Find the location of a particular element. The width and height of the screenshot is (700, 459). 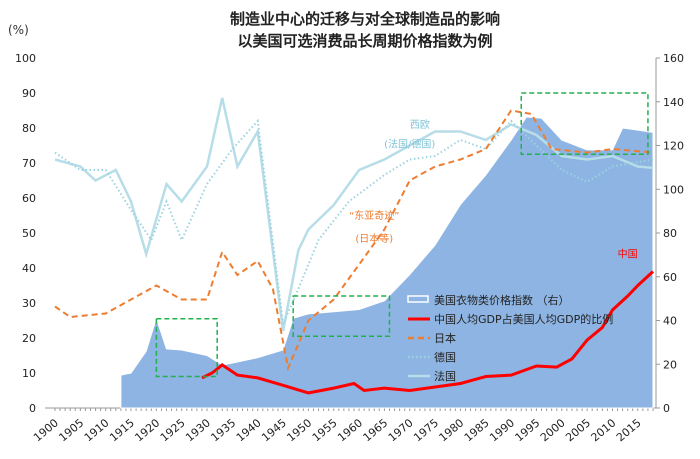

x-tick-label: 1900 is located at coordinates (46, 430).